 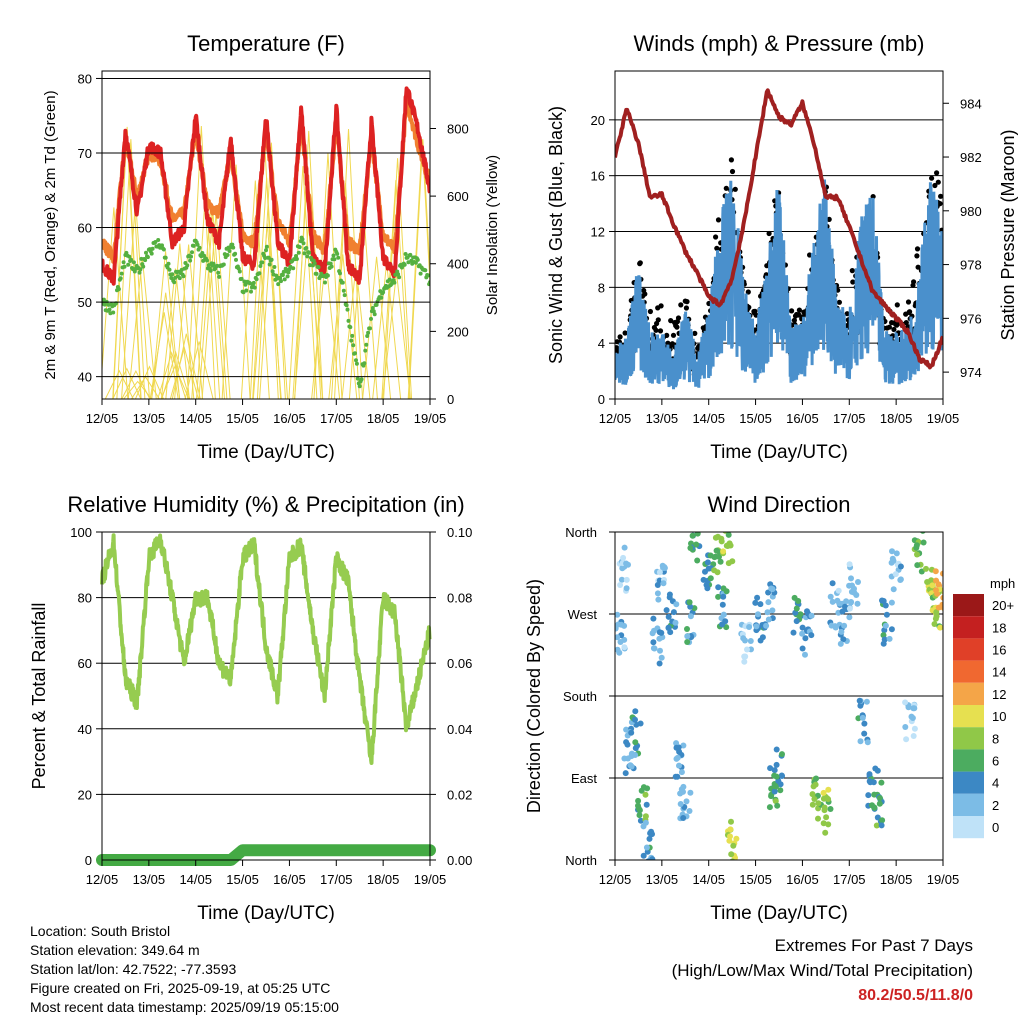 I want to click on y2-tick-label: 0.08, so click(x=459, y=598).